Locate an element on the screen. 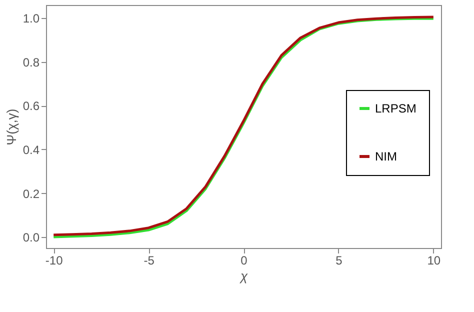 Image resolution: width=474 pixels, height=312 pixels. x-tick-label: -5 is located at coordinates (149, 261).